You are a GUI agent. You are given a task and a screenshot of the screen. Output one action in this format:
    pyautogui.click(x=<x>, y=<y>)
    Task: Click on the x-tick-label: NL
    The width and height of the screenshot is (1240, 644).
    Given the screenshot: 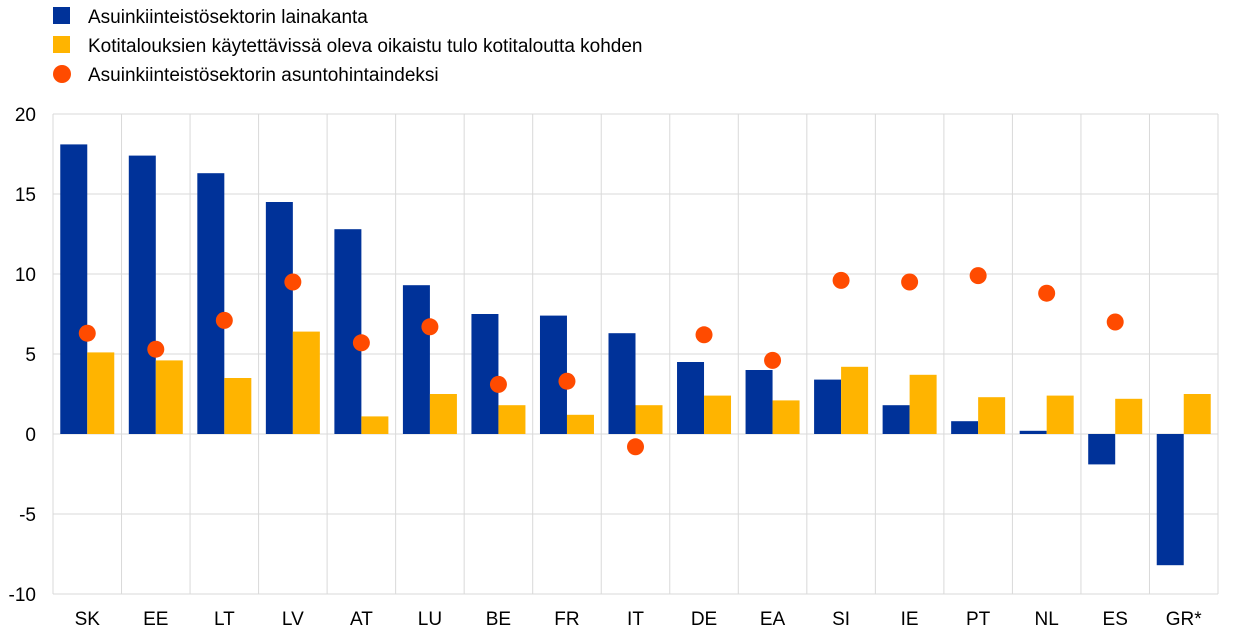 What is the action you would take?
    pyautogui.click(x=1047, y=619)
    